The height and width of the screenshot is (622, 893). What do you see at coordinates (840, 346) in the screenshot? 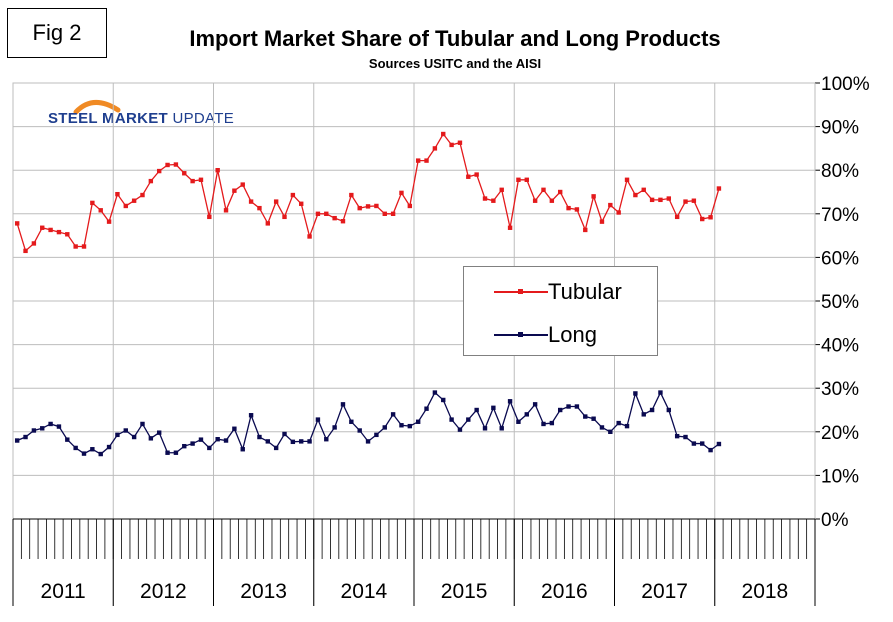
I see `y-tick-label: 40%` at bounding box center [840, 346].